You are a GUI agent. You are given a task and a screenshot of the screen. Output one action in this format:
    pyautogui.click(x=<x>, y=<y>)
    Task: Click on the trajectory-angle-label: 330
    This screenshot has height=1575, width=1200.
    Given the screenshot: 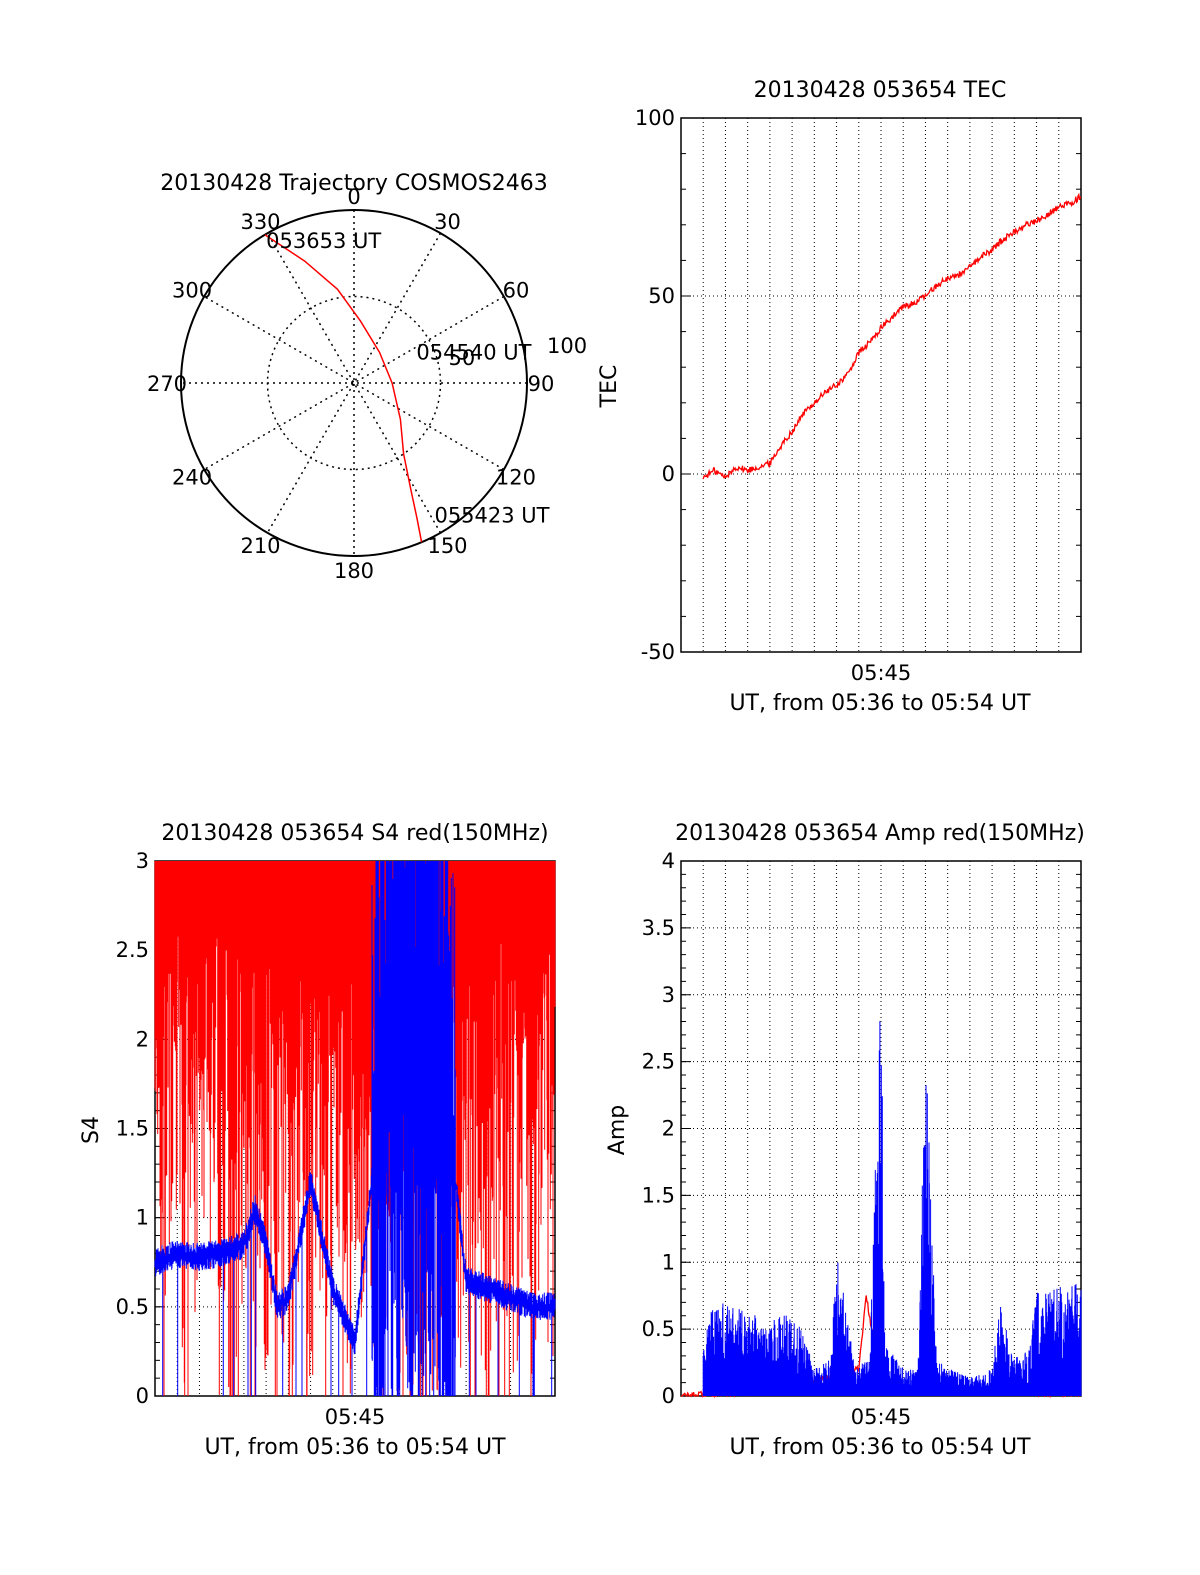 What is the action you would take?
    pyautogui.click(x=260, y=222)
    